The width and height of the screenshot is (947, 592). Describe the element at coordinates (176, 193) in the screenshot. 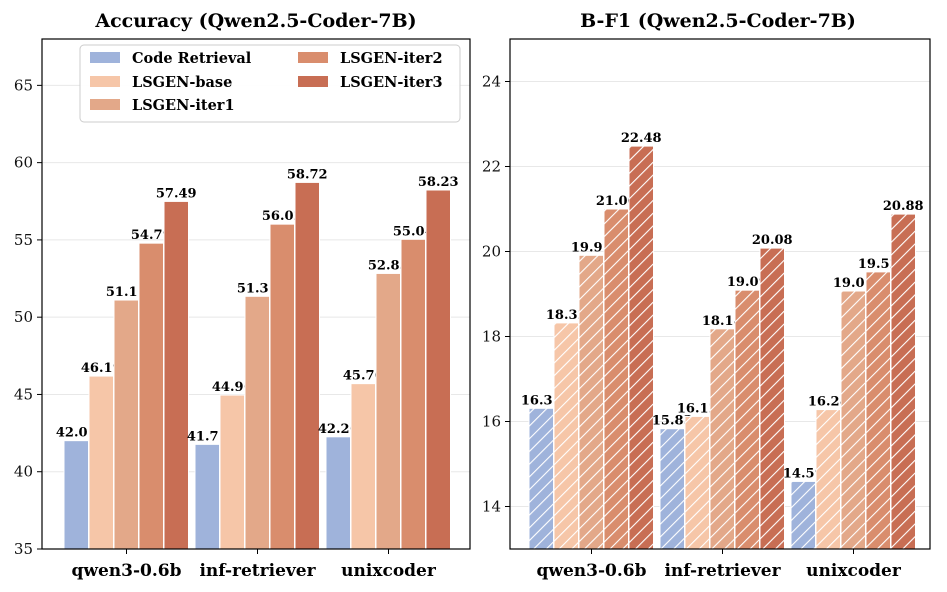

I see `accuracy-data-label: 57.49` at that location.